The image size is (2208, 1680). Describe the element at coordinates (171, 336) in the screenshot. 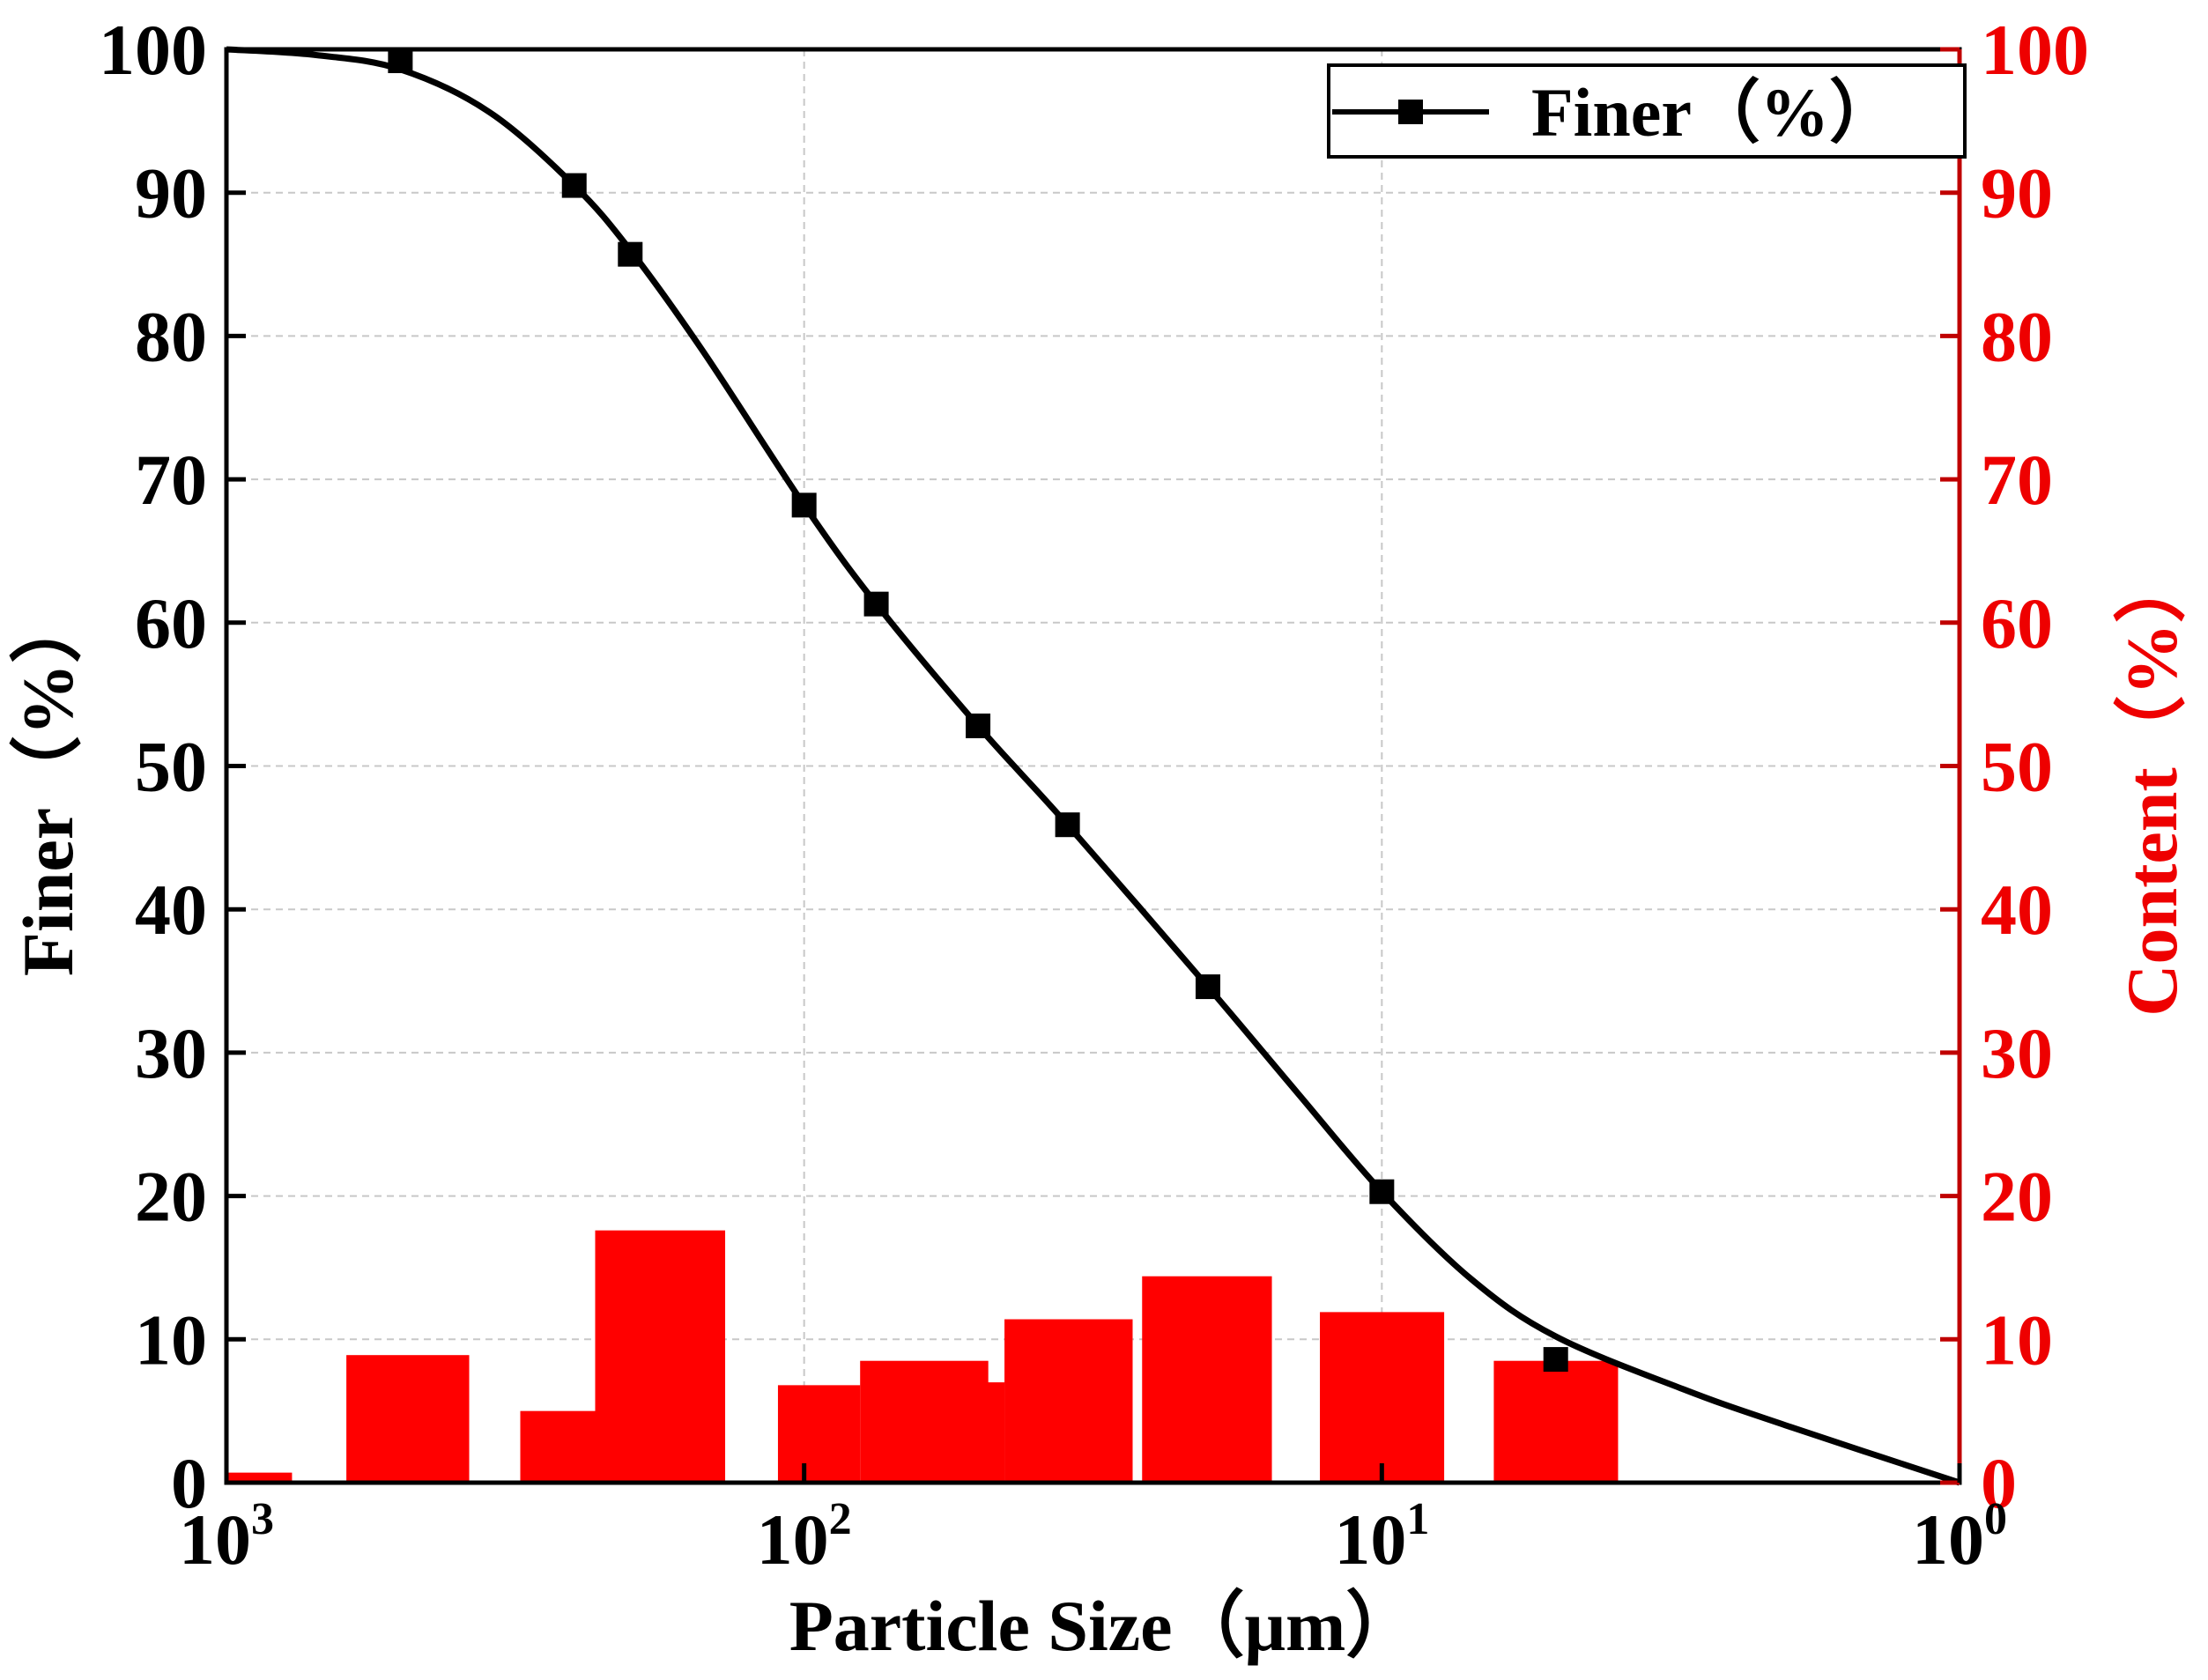

I see `left-tick-label: 80` at that location.